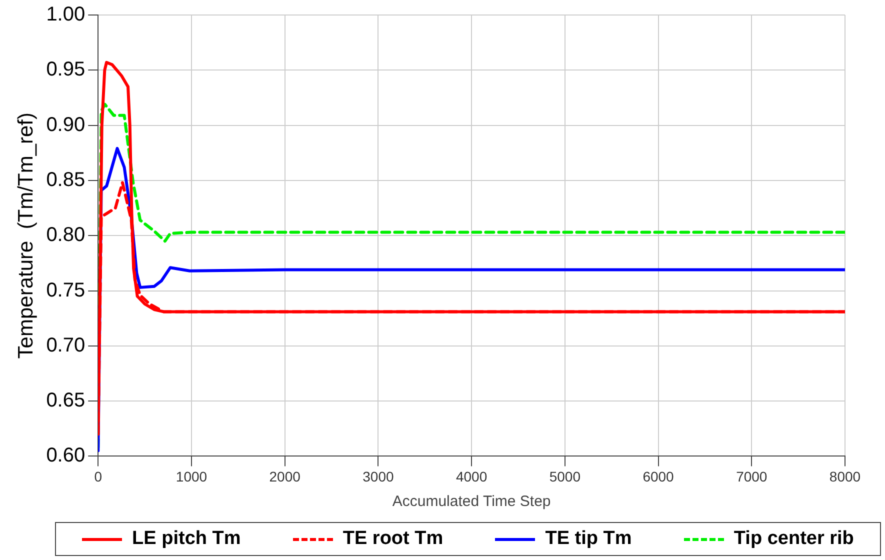 Image resolution: width=885 pixels, height=560 pixels. I want to click on y-tick-label: 0.85, so click(66, 179).